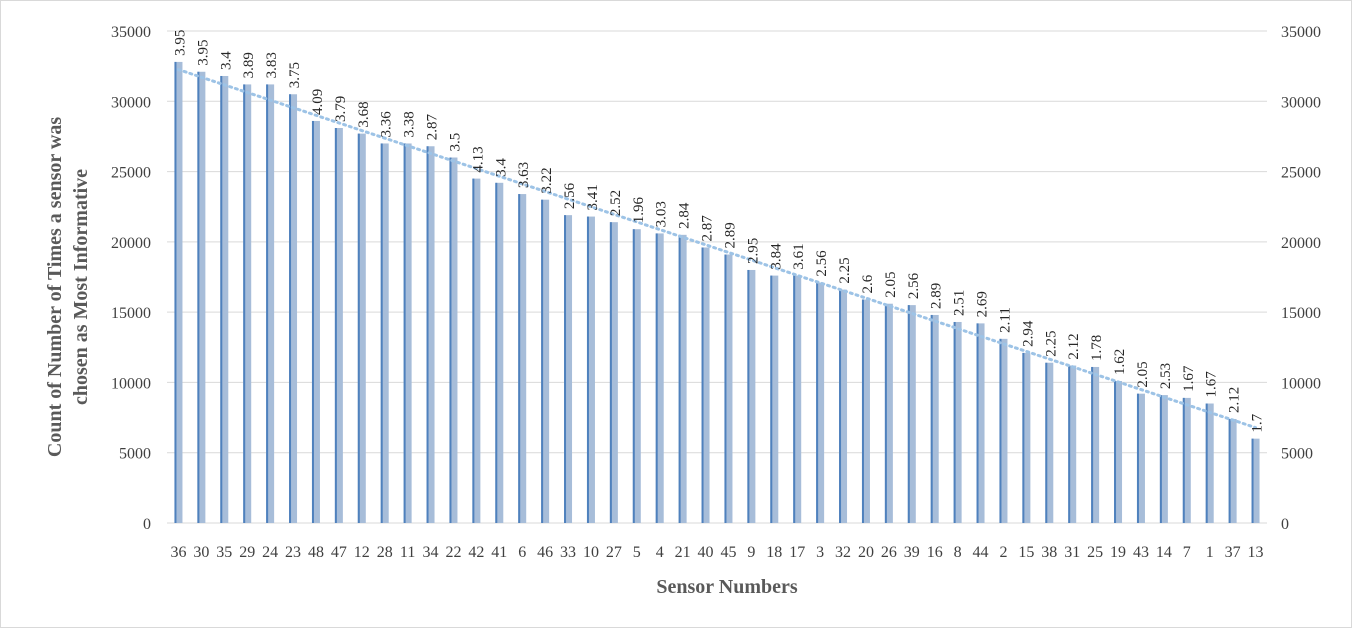  I want to click on data-label: 3.79, so click(341, 109).